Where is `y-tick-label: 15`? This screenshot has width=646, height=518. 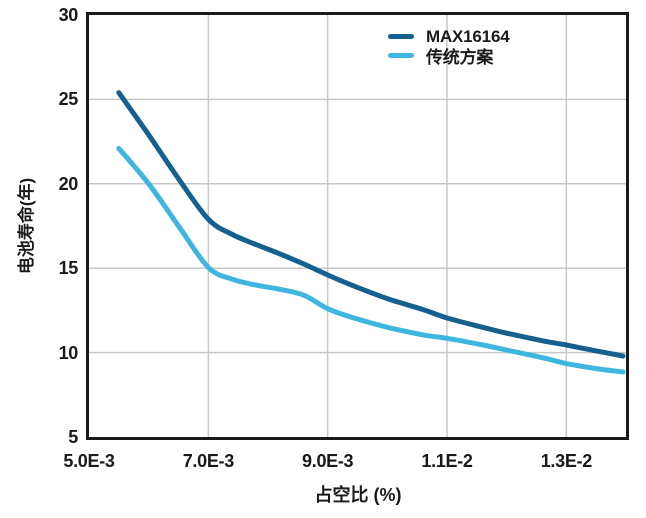 y-tick-label: 15 is located at coordinates (68, 268).